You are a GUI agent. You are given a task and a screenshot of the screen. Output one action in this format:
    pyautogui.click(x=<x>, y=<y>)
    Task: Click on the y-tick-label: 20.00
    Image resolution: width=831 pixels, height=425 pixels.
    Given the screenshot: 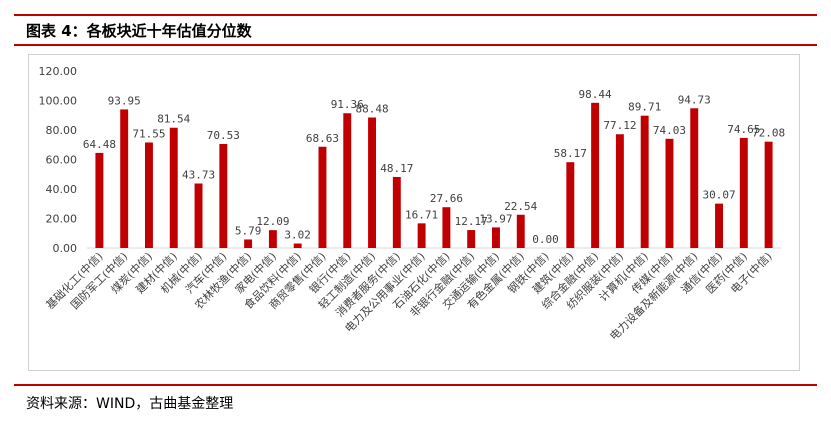 What is the action you would take?
    pyautogui.click(x=62, y=219)
    